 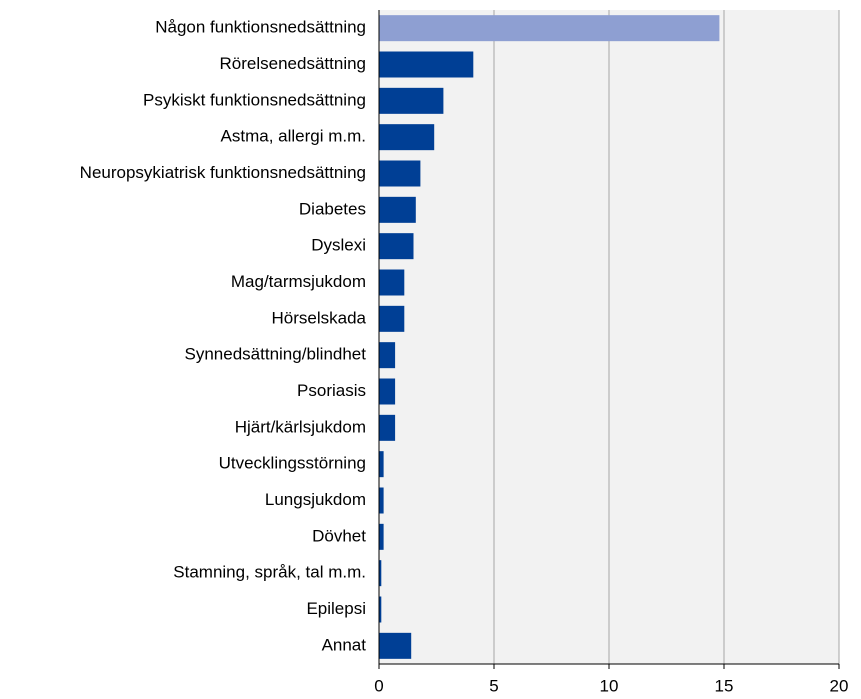 I want to click on y-tick-label: Synnedsättning/blindhet, so click(x=276, y=354).